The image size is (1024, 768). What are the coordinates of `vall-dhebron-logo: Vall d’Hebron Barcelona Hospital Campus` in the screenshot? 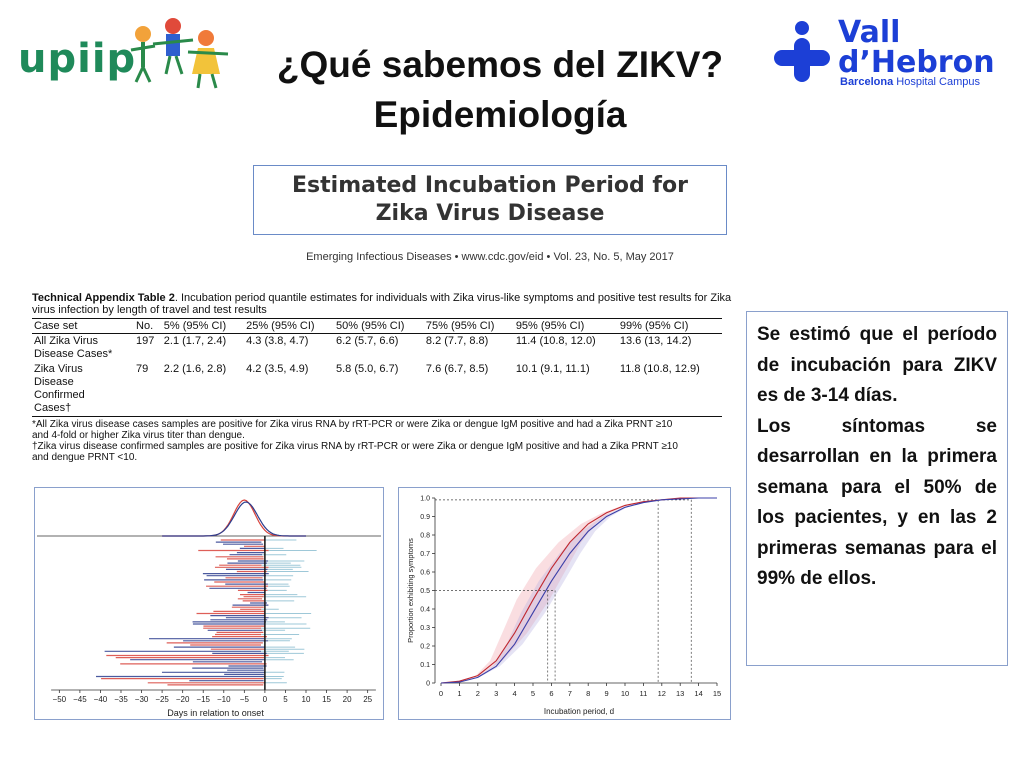 It's located at (882, 54).